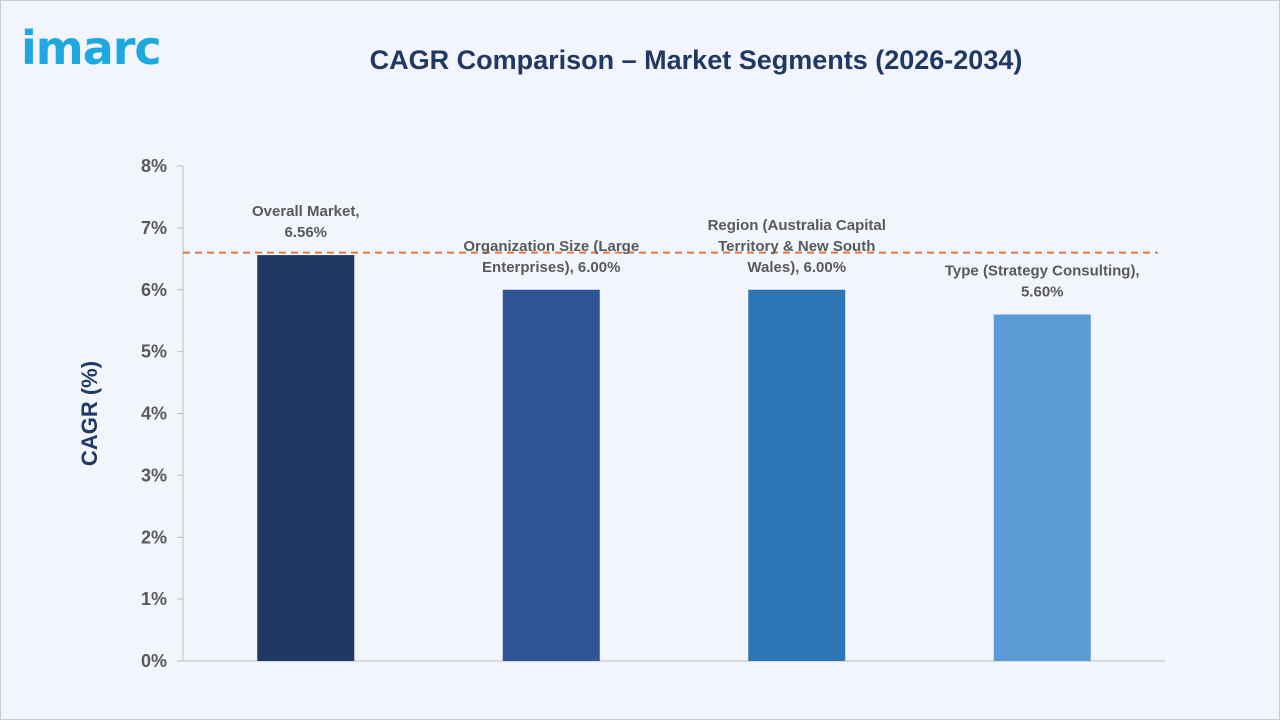  What do you see at coordinates (796, 267) in the screenshot?
I see `data-label-line: Wales), 6.00%` at bounding box center [796, 267].